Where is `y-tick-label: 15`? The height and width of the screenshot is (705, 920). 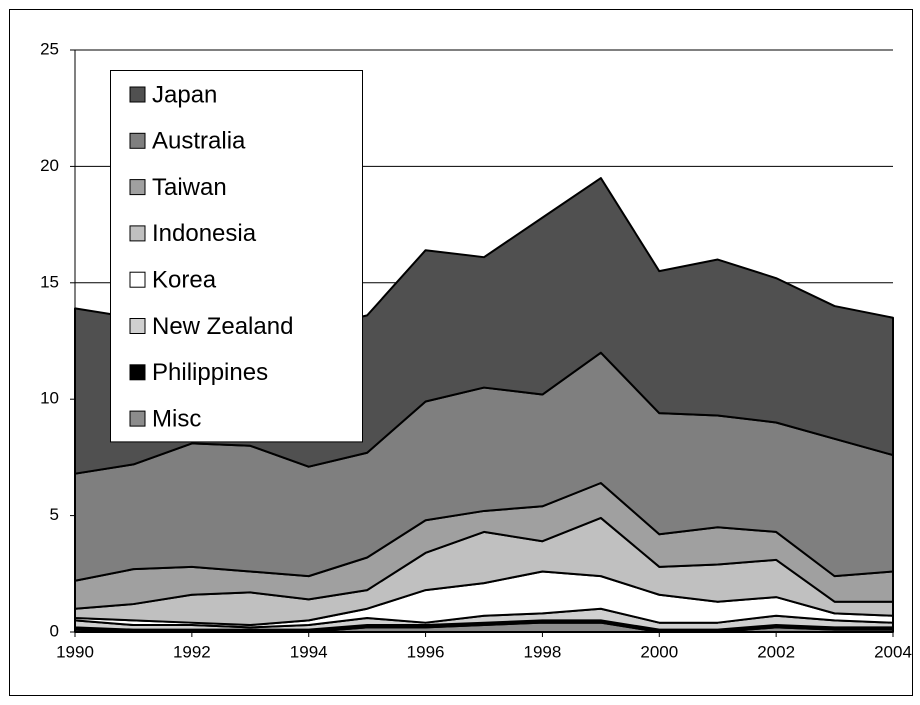
y-tick-label: 15 is located at coordinates (49, 281).